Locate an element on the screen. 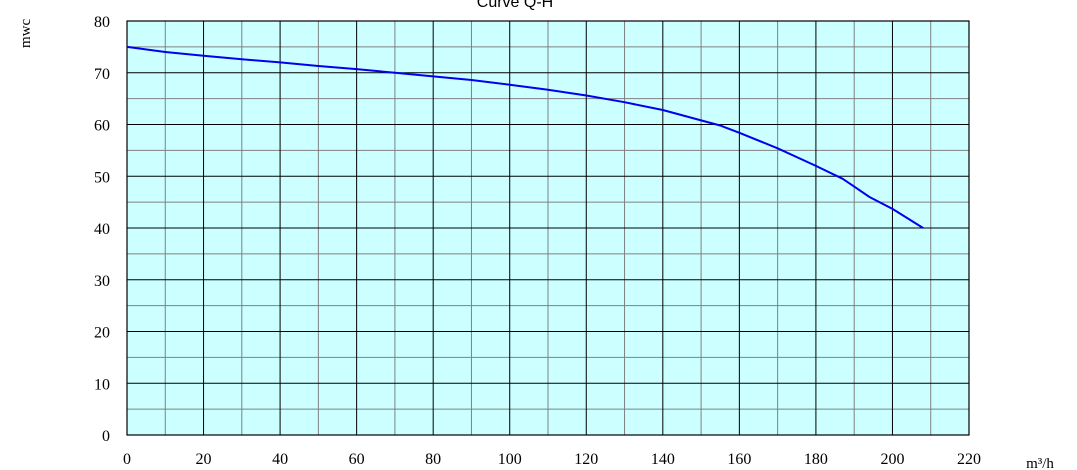 The image size is (1077, 470). x-tick-label: 100 is located at coordinates (510, 459).